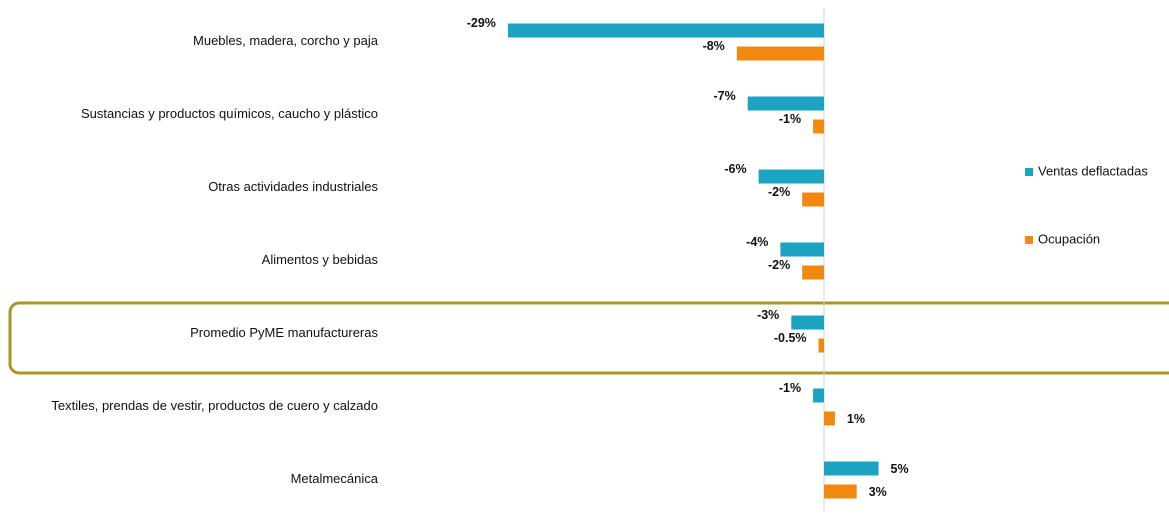  Describe the element at coordinates (878, 492) in the screenshot. I see `value-label: 3%` at that location.